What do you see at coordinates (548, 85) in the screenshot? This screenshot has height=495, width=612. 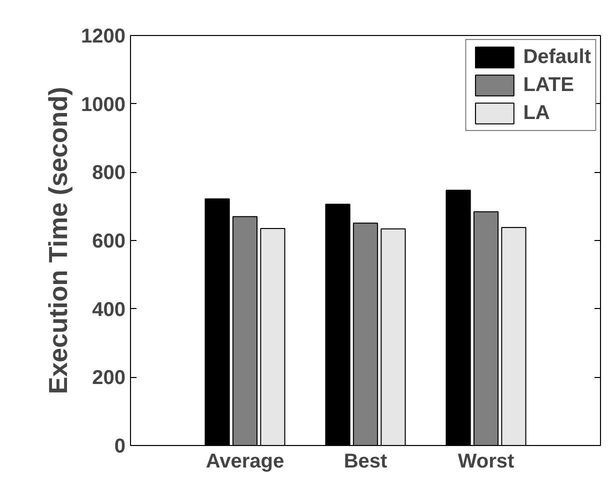 I see `legend-label: LATE` at bounding box center [548, 85].